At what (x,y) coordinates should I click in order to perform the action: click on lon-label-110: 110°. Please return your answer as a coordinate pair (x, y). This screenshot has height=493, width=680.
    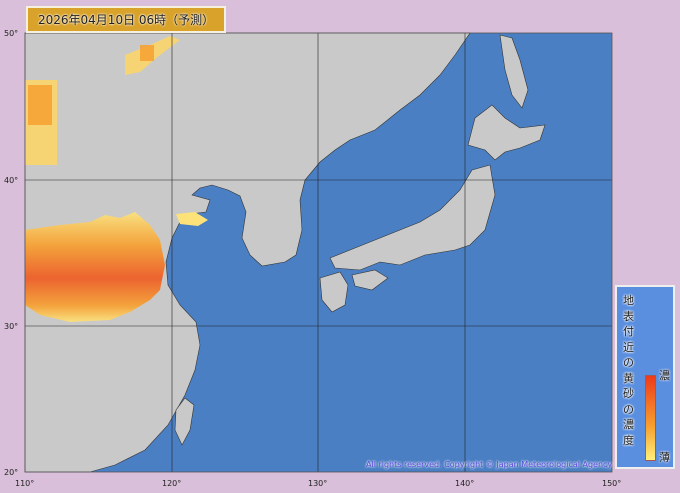
    Looking at the image, I should click on (25, 483).